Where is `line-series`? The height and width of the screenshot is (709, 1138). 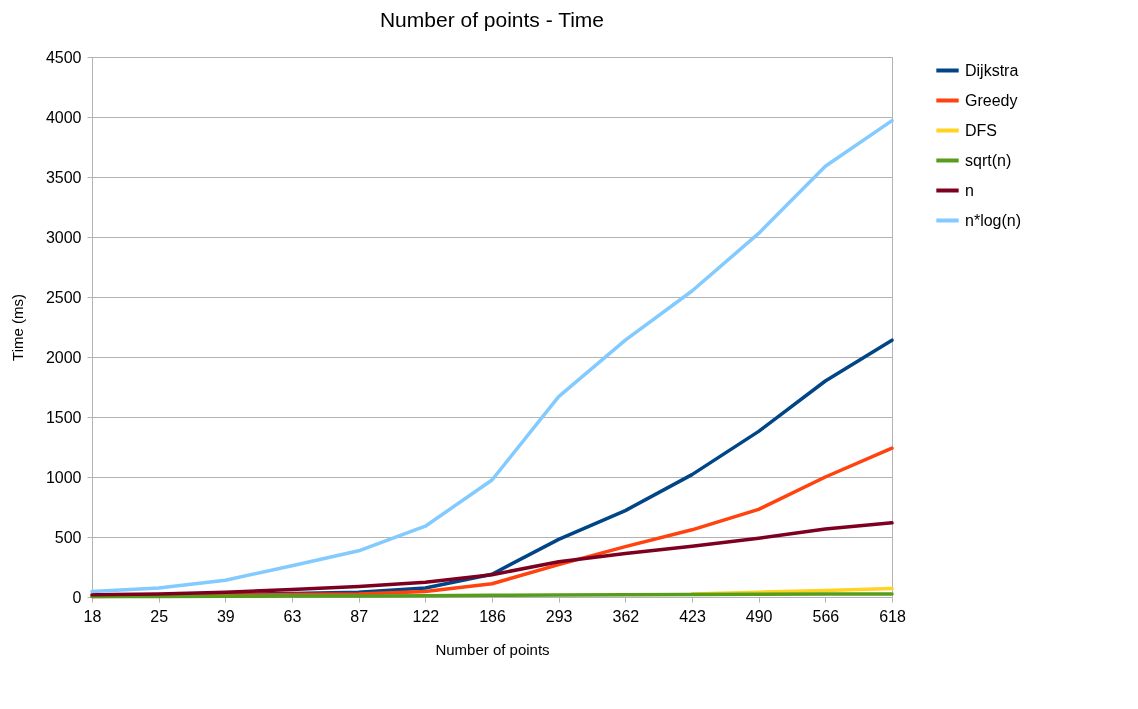
line-series is located at coordinates (492, 559).